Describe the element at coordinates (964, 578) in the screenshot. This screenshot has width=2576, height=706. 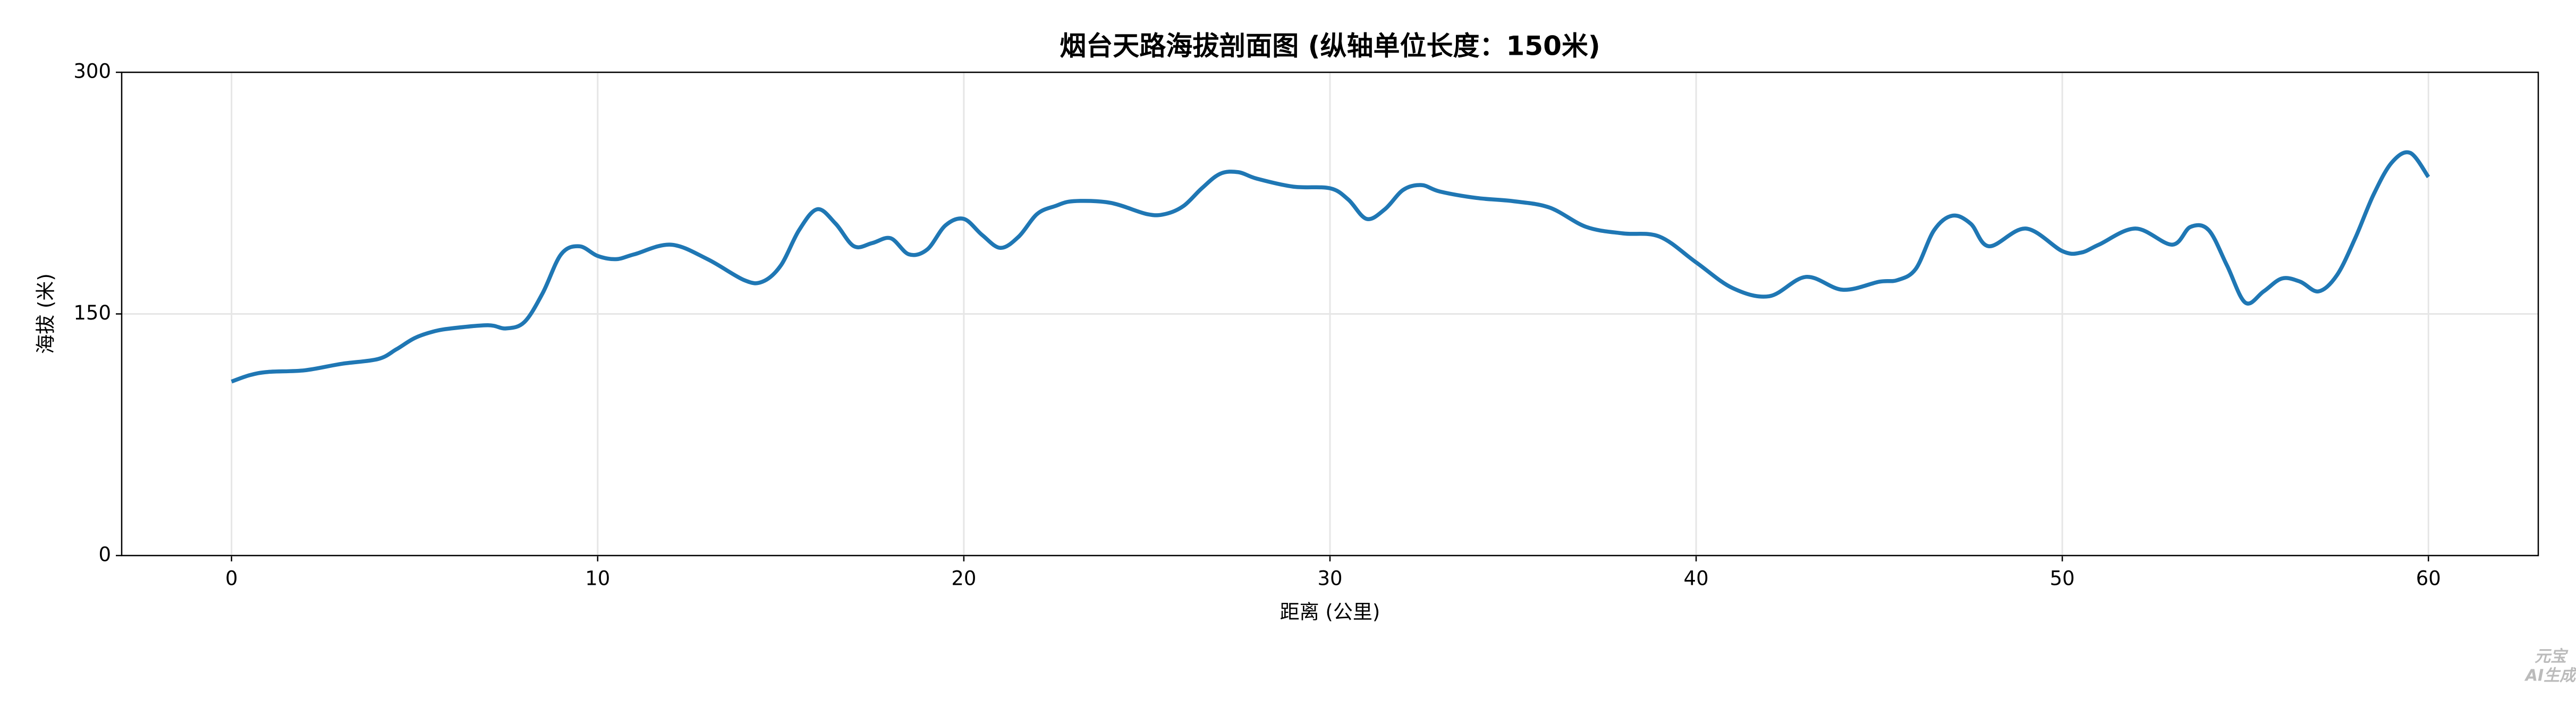
I see `x-tick-label: 20` at that location.